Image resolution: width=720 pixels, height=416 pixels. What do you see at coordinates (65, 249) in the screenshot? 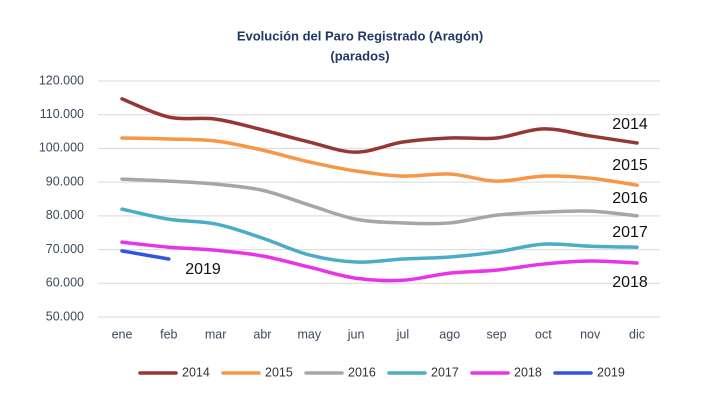
I see `y-tick-label: 70.000` at bounding box center [65, 249].